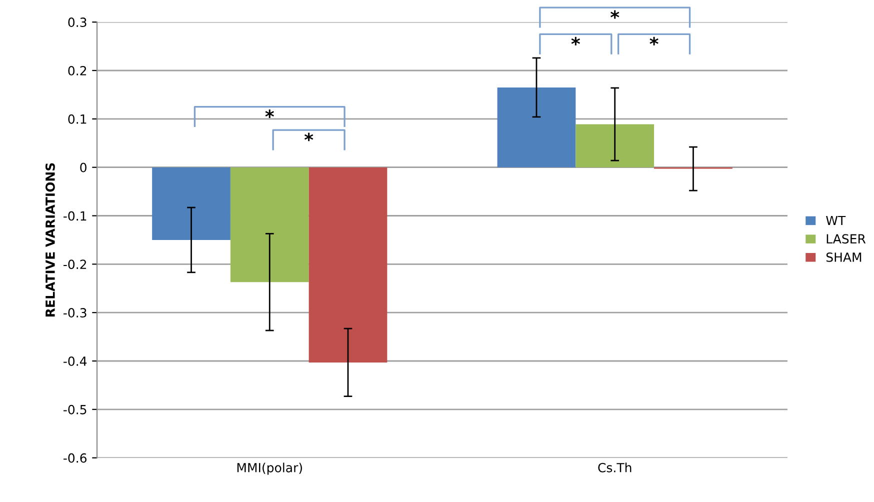 The width and height of the screenshot is (874, 502). Describe the element at coordinates (77, 71) in the screenshot. I see `y-tick-label: 0.2` at that location.